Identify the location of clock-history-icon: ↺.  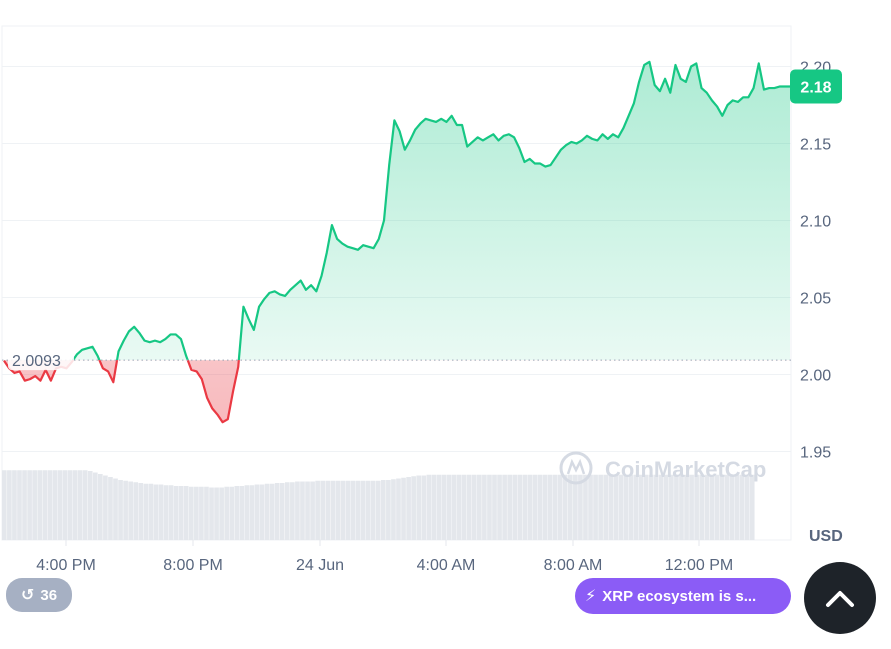
(27, 595).